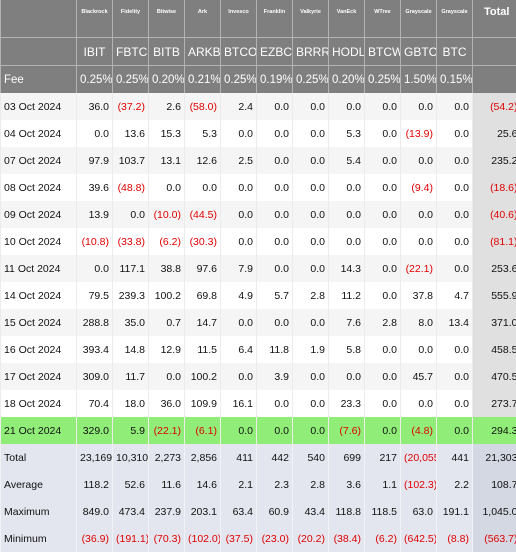  What do you see at coordinates (311, 19) in the screenshot?
I see `issuer-name: Valkyrie` at bounding box center [311, 19].